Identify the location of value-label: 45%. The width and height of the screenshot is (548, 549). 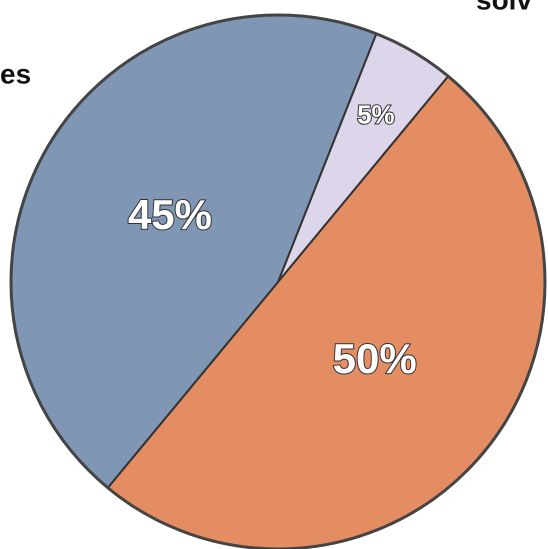
(170, 214).